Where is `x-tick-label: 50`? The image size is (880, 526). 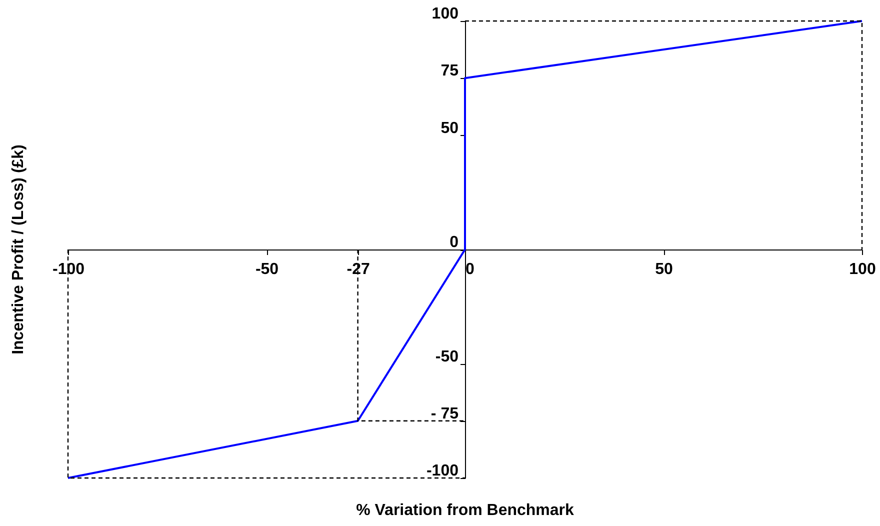 x-tick-label: 50 is located at coordinates (664, 269).